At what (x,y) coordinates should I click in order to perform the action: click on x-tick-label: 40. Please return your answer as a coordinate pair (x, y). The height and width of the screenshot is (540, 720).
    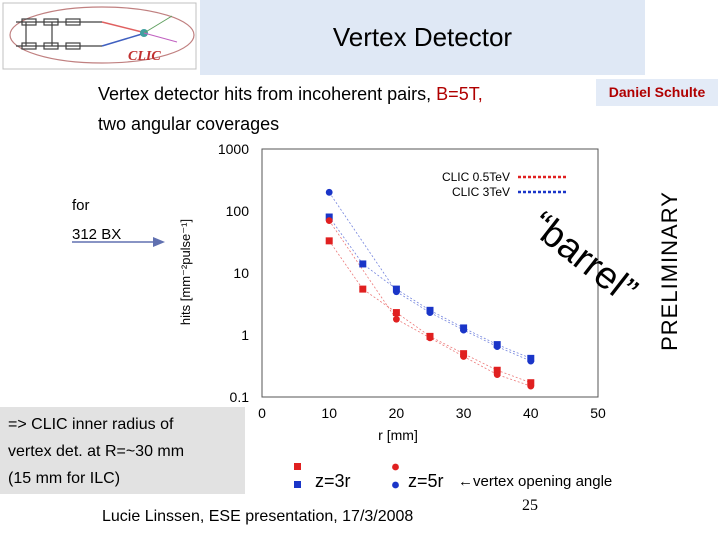
    Looking at the image, I should click on (531, 413).